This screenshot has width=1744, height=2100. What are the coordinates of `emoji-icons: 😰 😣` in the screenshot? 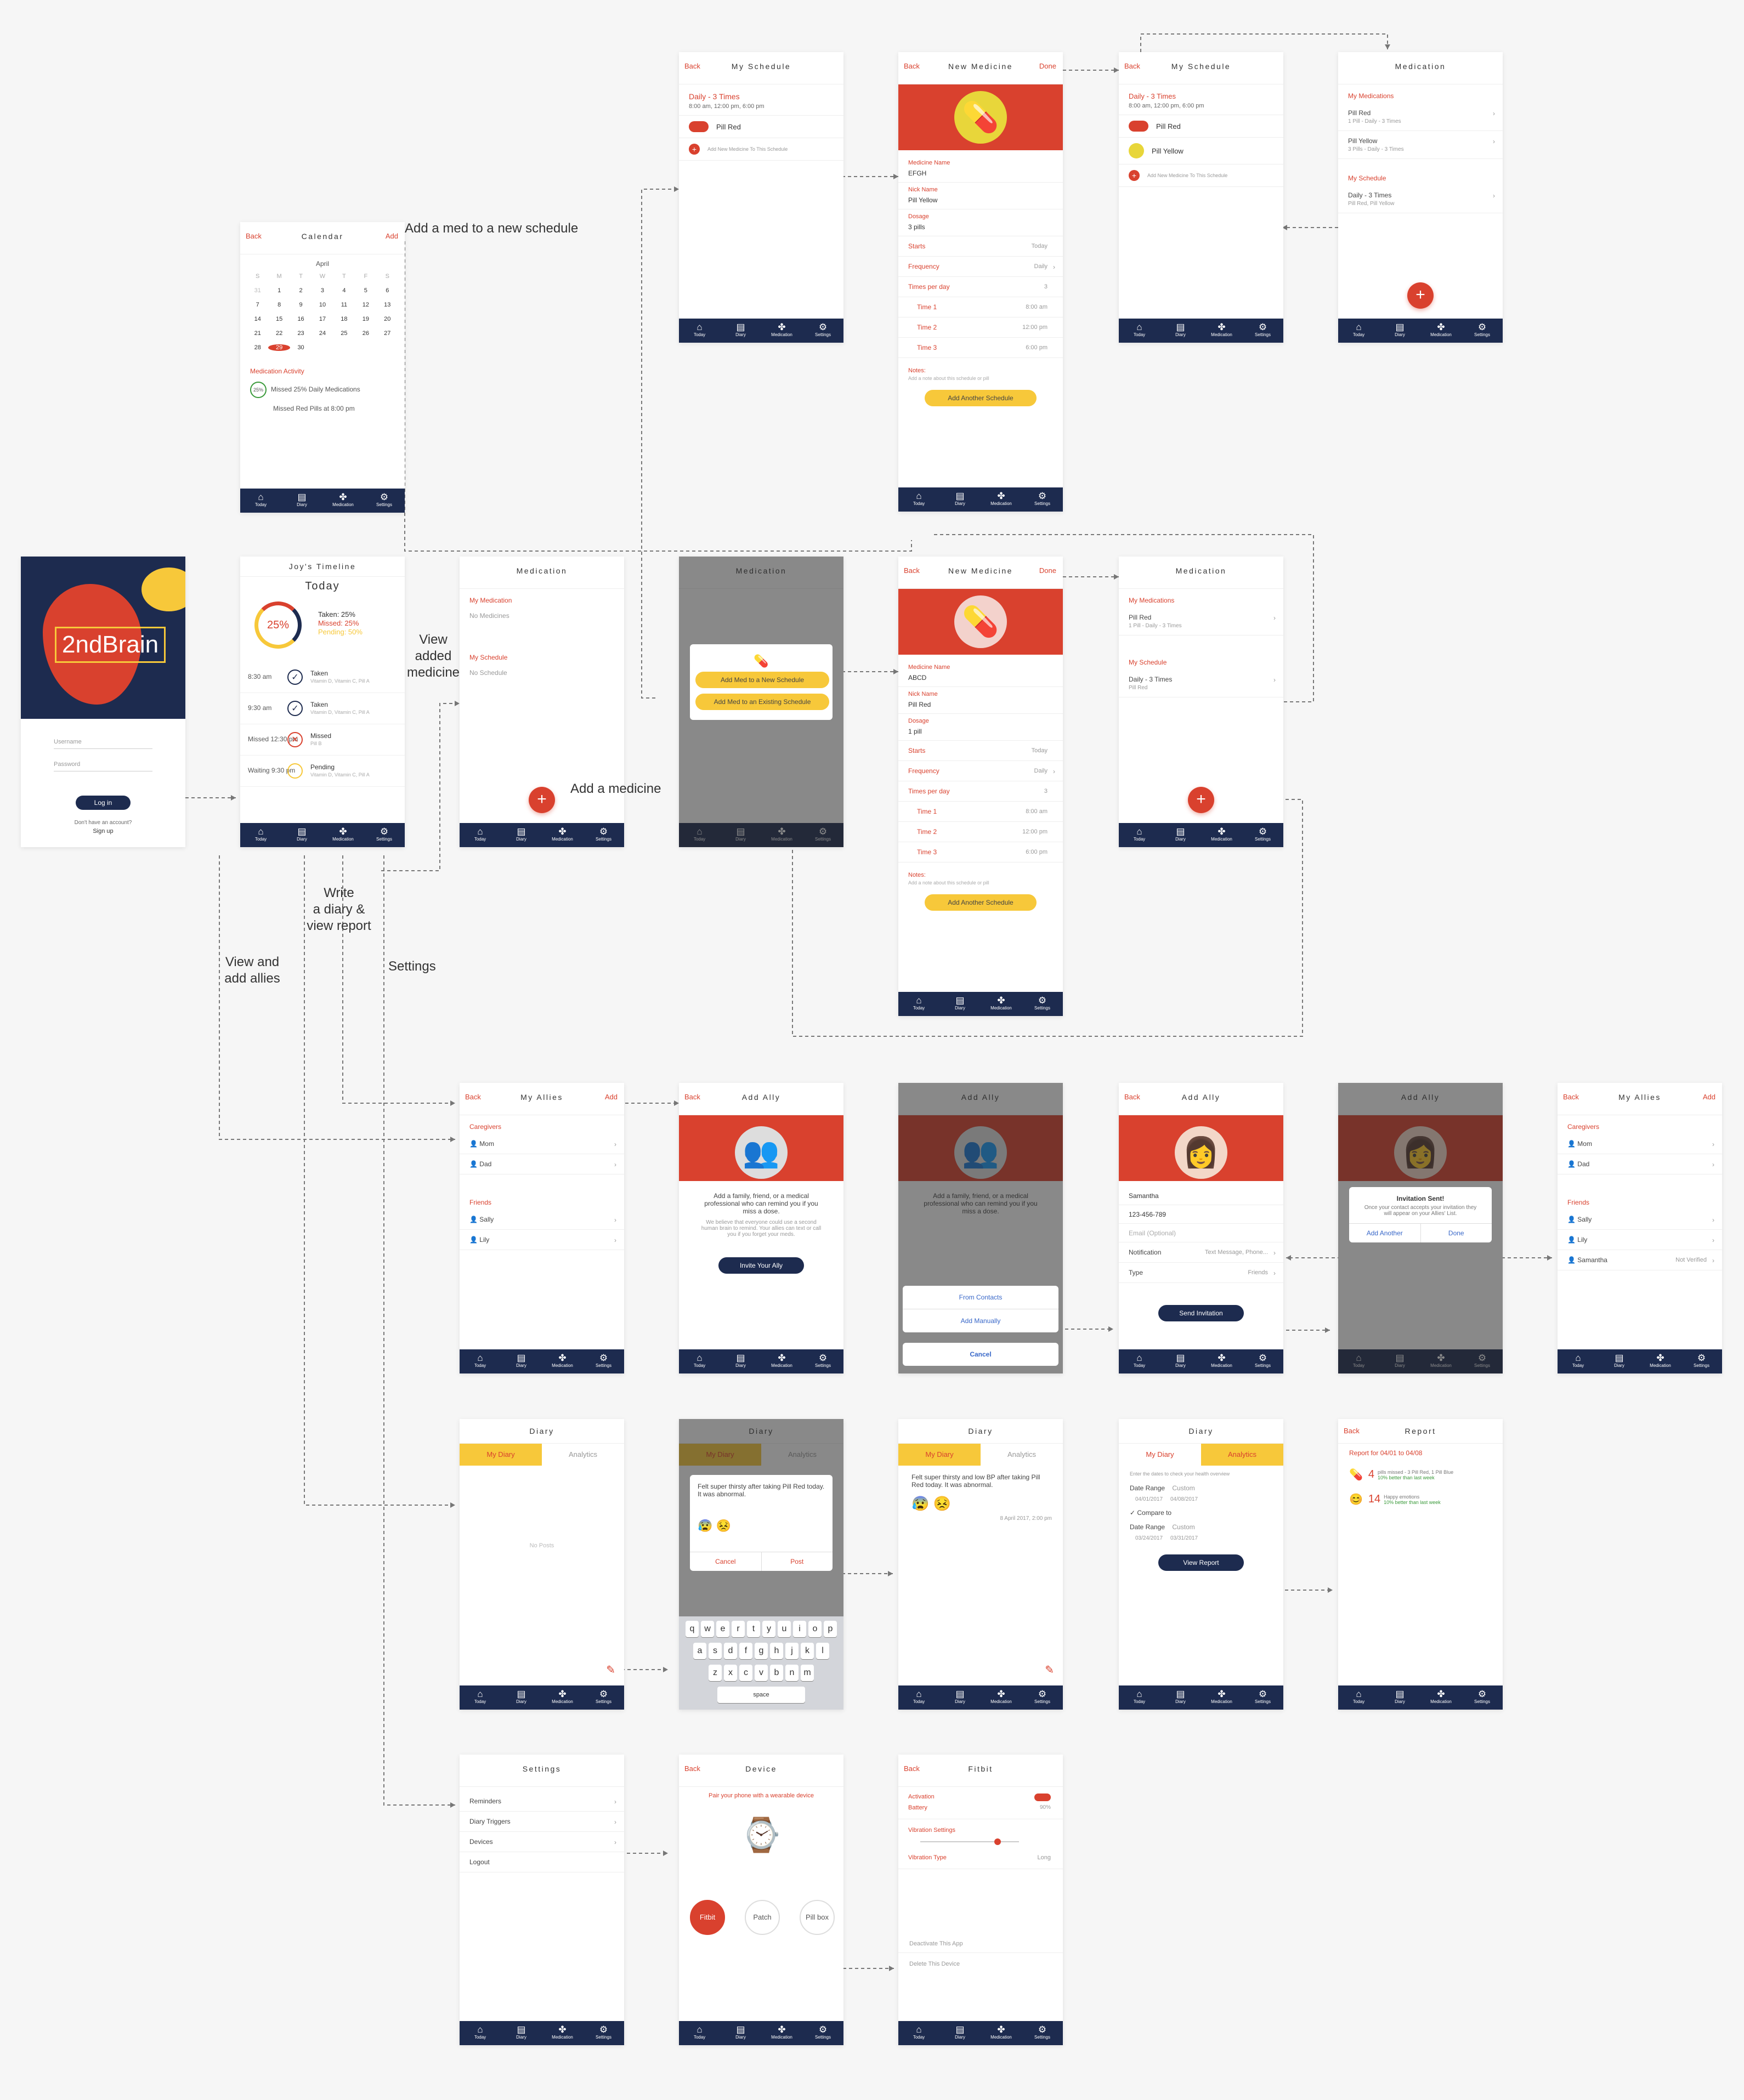 It's located at (714, 1526).